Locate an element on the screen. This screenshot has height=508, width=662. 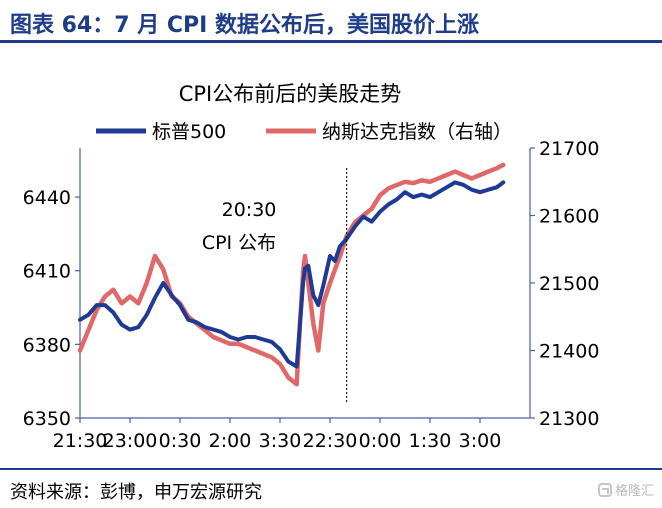
right-tick-label: 21500 is located at coordinates (569, 284).